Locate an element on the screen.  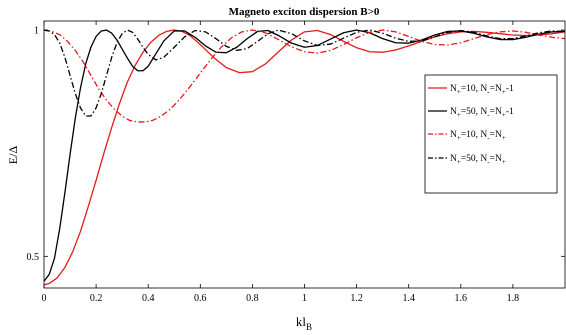
x-tick-label: 1.6 is located at coordinates (461, 298).